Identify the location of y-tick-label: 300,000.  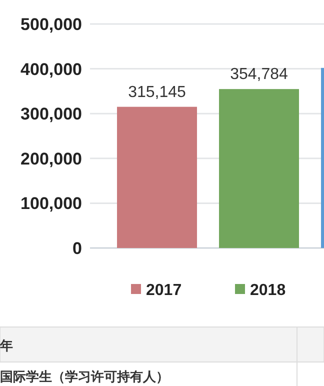
(51, 114).